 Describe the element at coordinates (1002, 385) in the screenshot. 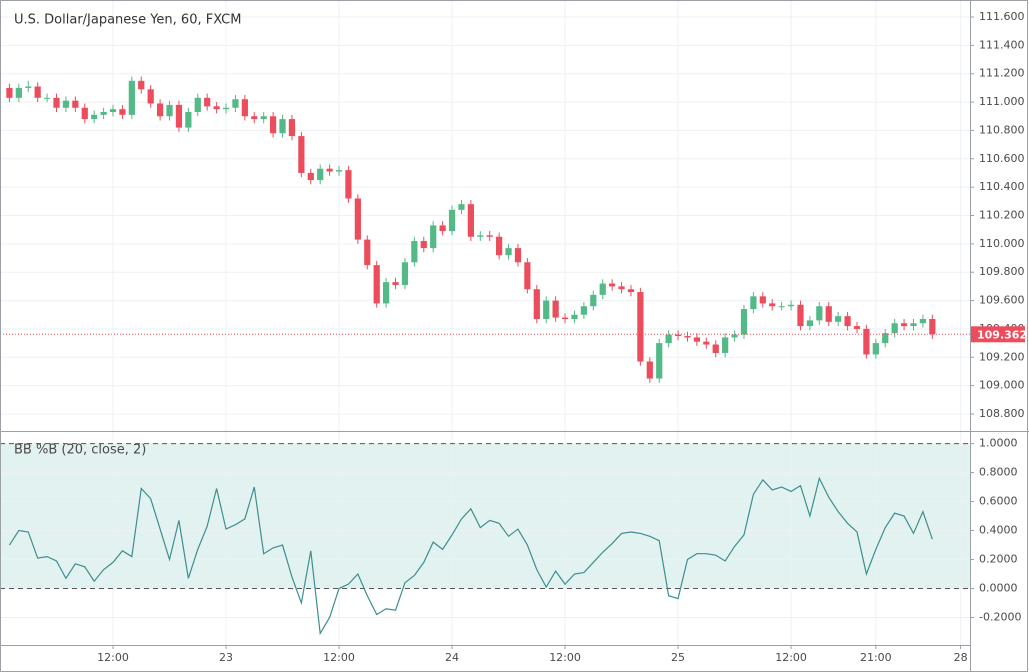

I see `y-tick-label: 109.000` at that location.